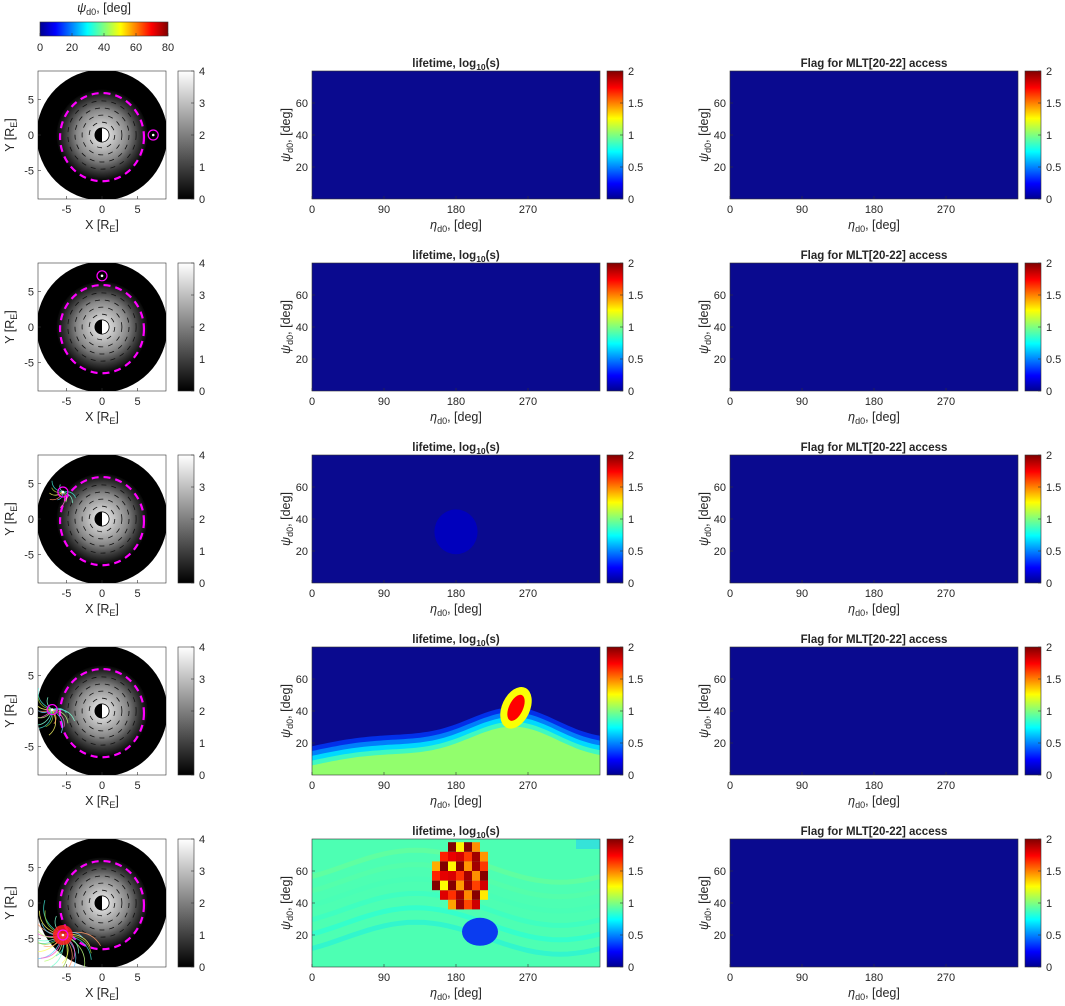 This screenshot has width=1065, height=1006. Describe the element at coordinates (31, 484) in the screenshot. I see `y-tick-label: 5` at that location.